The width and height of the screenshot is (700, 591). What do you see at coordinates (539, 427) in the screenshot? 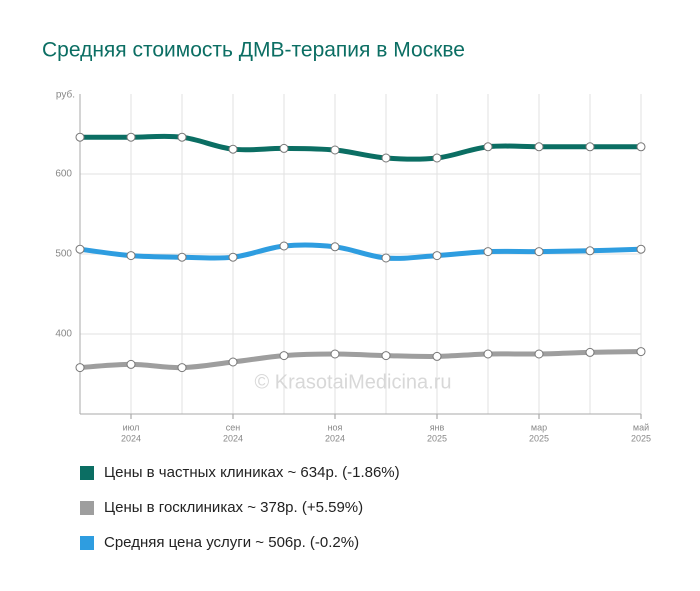
I see `x-tick-label: мар` at bounding box center [539, 427].